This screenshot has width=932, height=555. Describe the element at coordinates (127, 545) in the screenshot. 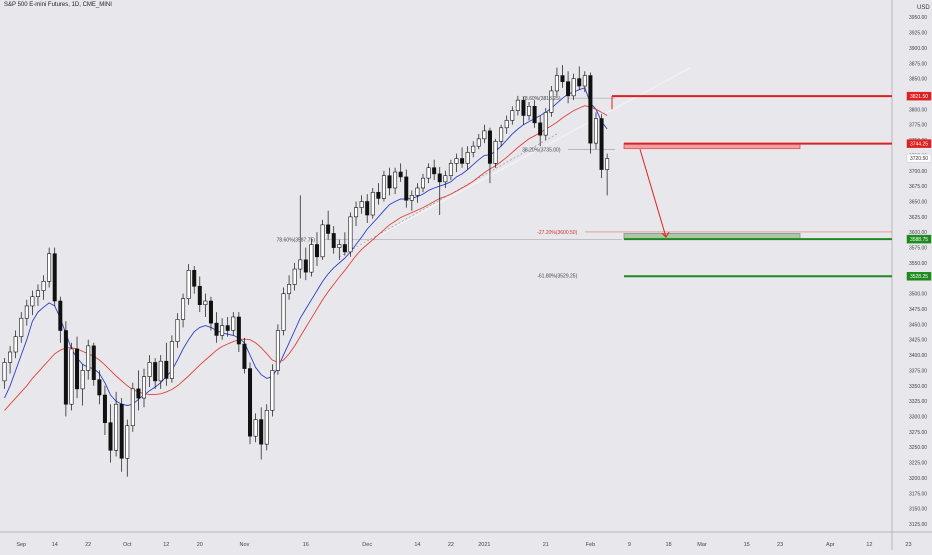

I see `time-tick-label: Oct` at that location.